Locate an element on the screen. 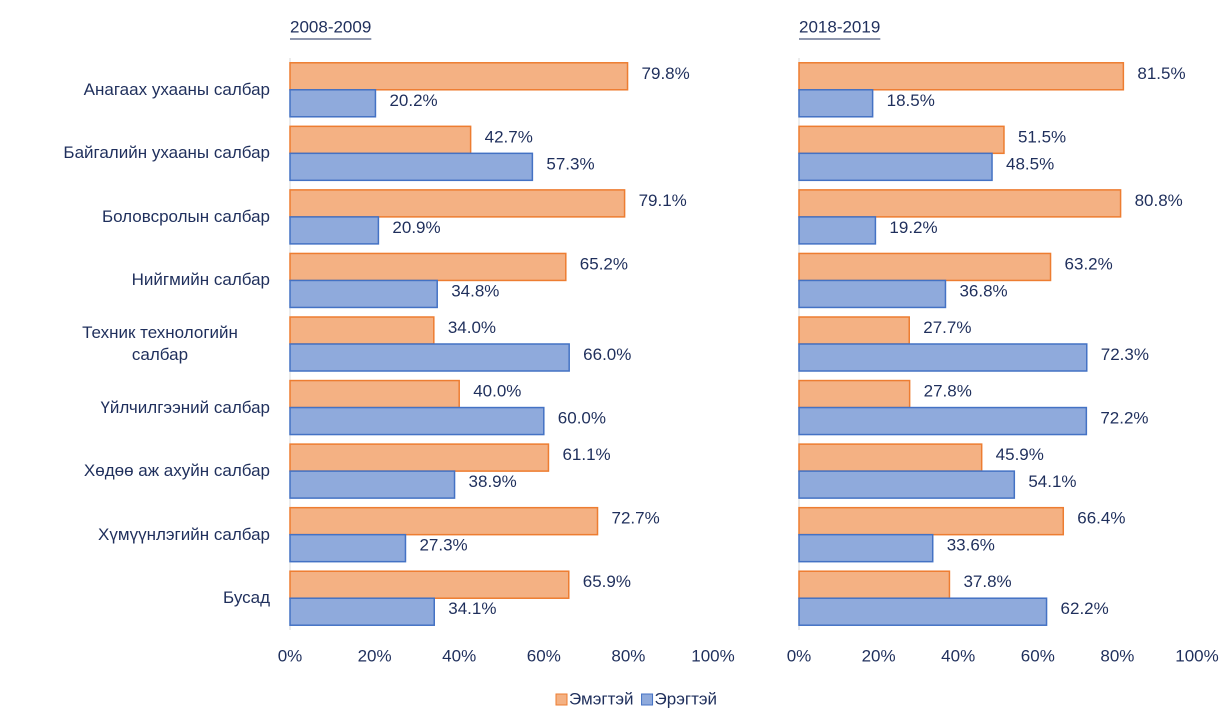 The width and height of the screenshot is (1228, 708). value-label: 37.8% is located at coordinates (987, 581).